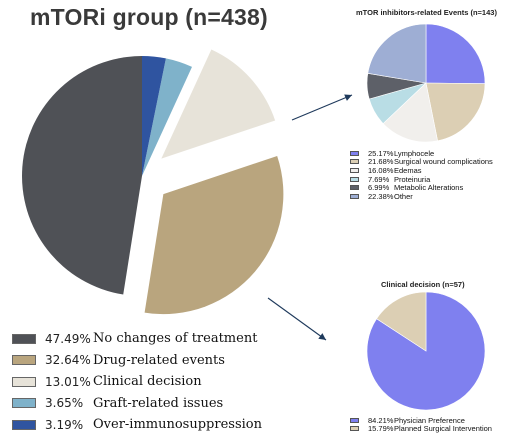 This screenshot has width=520, height=440. Describe the element at coordinates (381, 170) in the screenshot. I see `events-legend-percent: 16.08%` at that location.